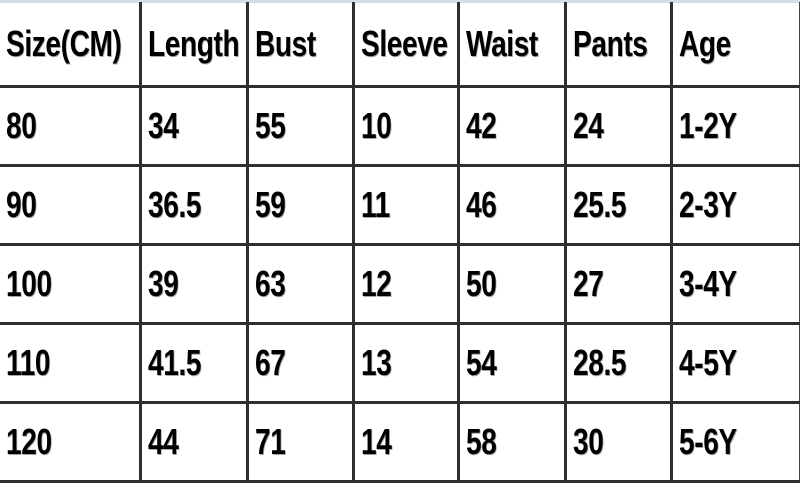 The width and height of the screenshot is (800, 500). What do you see at coordinates (405, 126) in the screenshot?
I see `table-cell: 10` at bounding box center [405, 126].